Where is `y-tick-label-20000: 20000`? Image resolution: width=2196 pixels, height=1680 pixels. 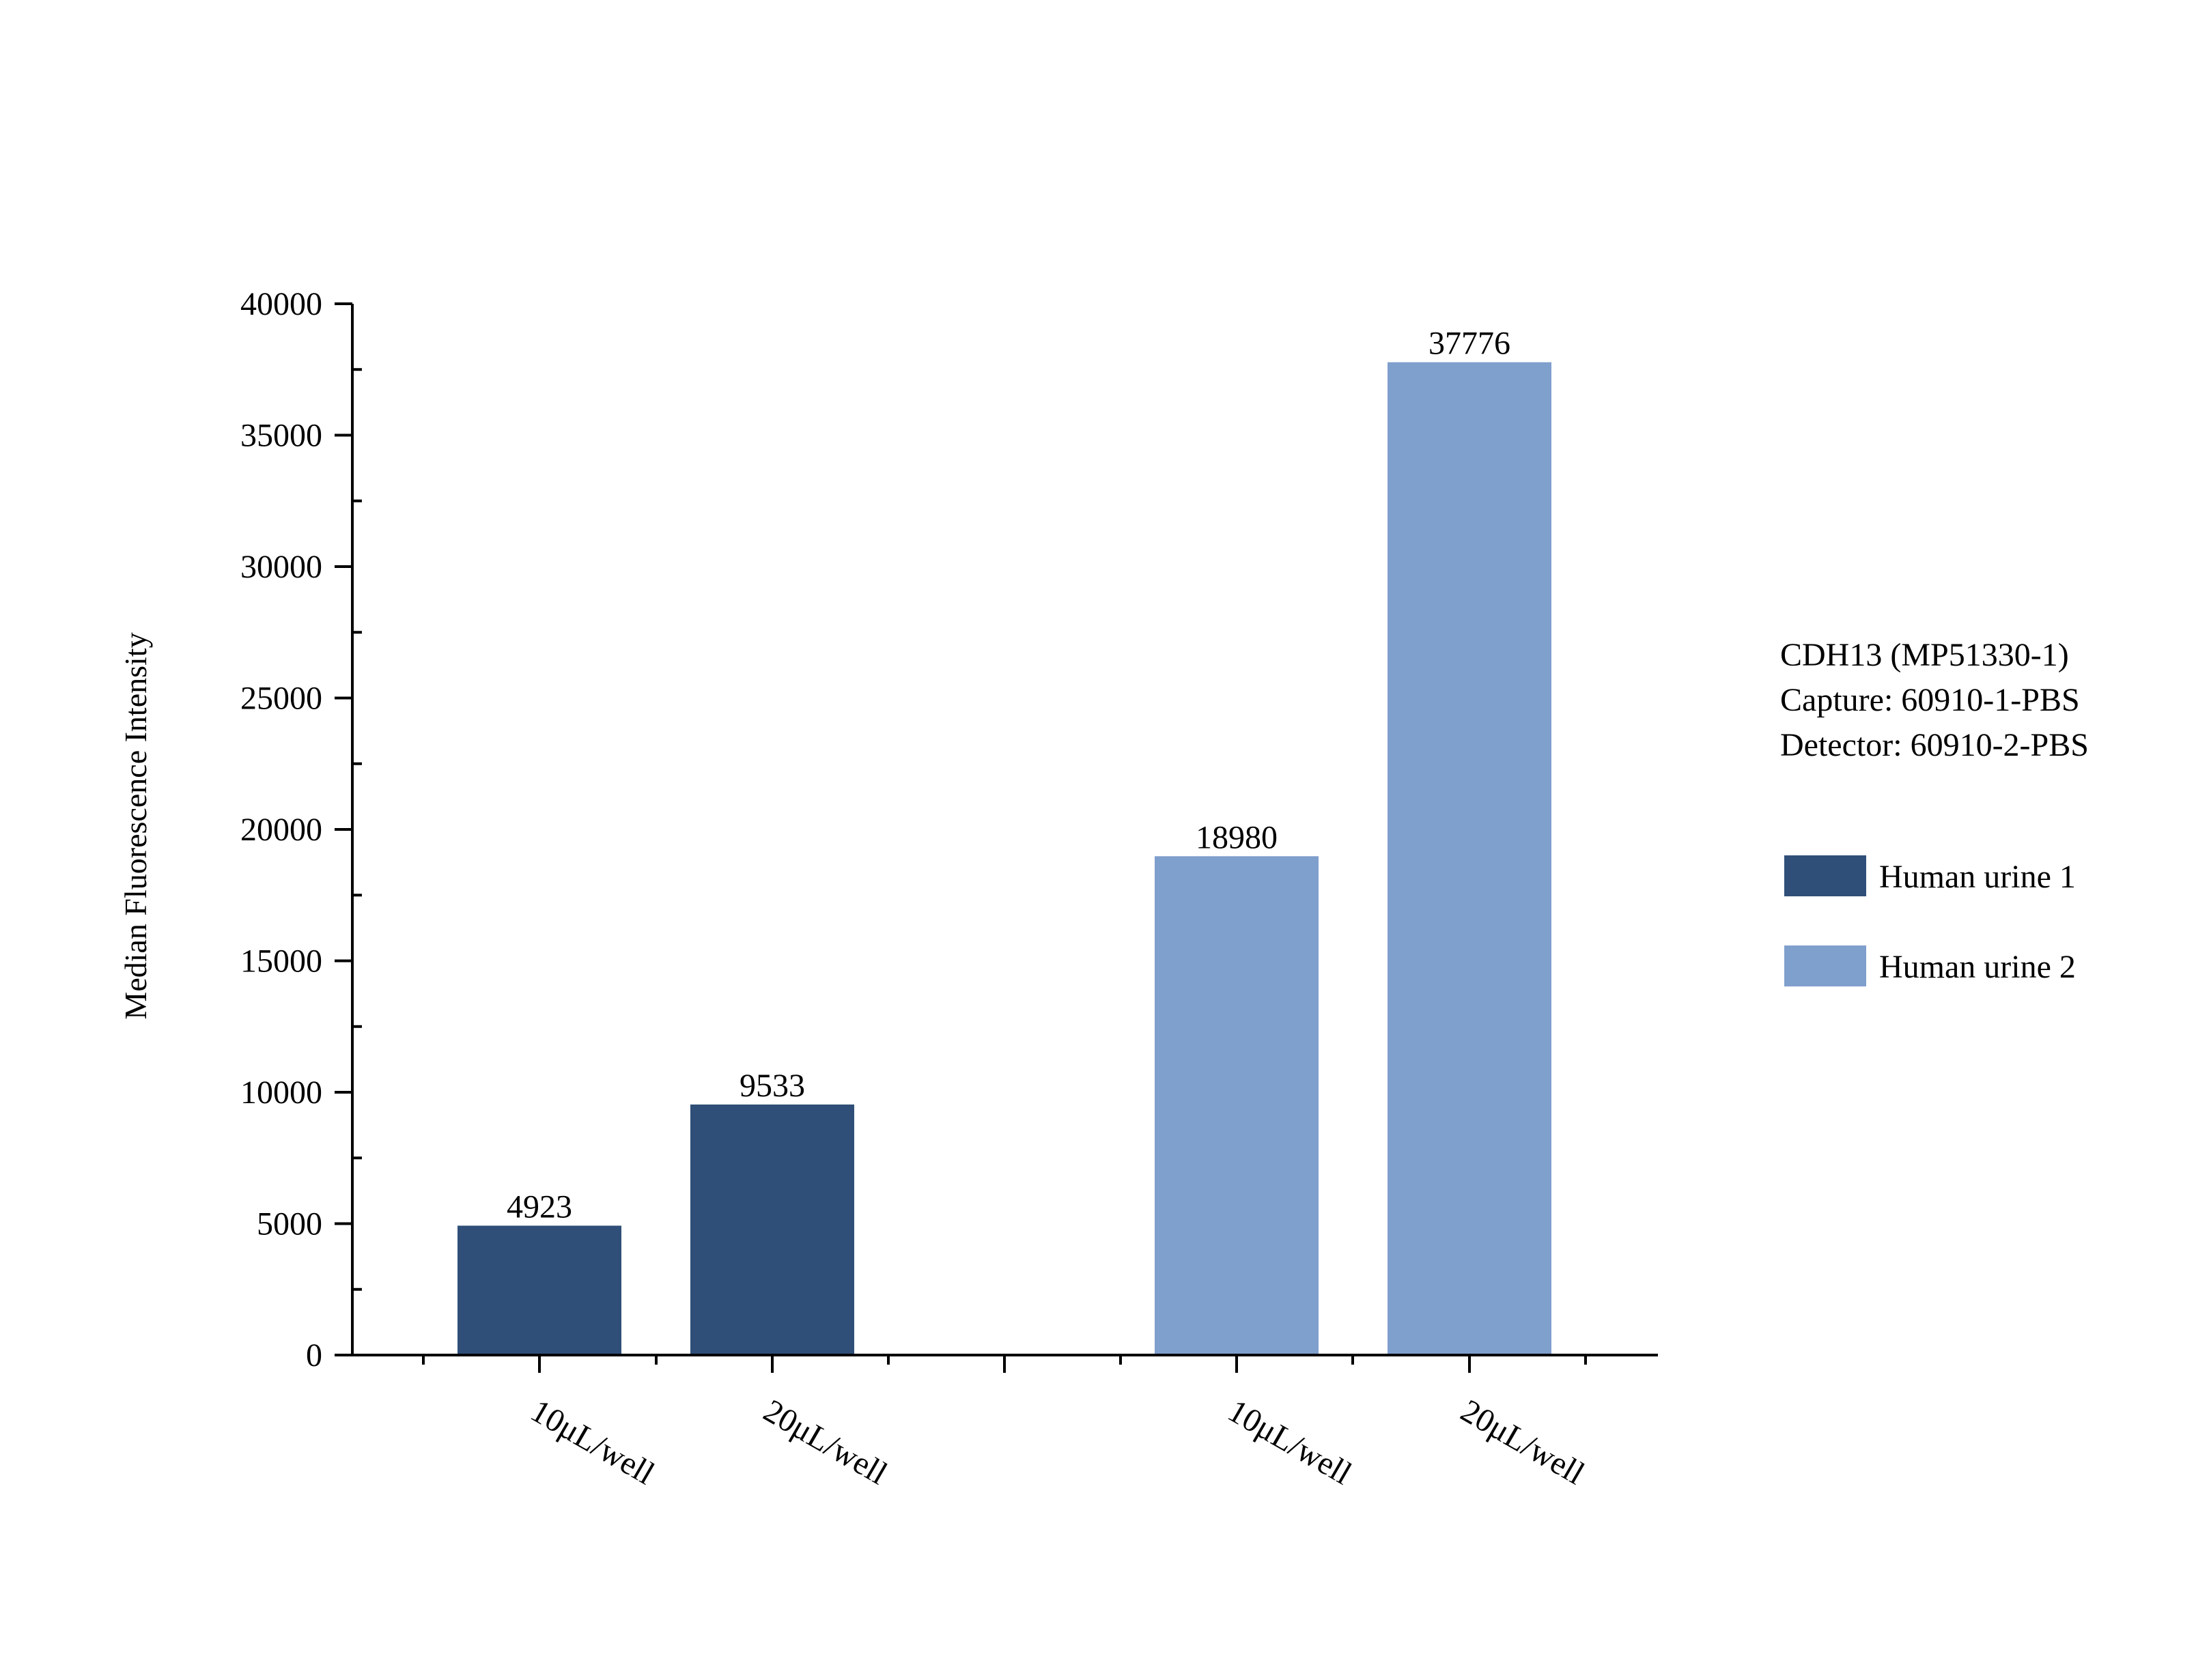
y-tick-label-20000: 20000 is located at coordinates (281, 830).